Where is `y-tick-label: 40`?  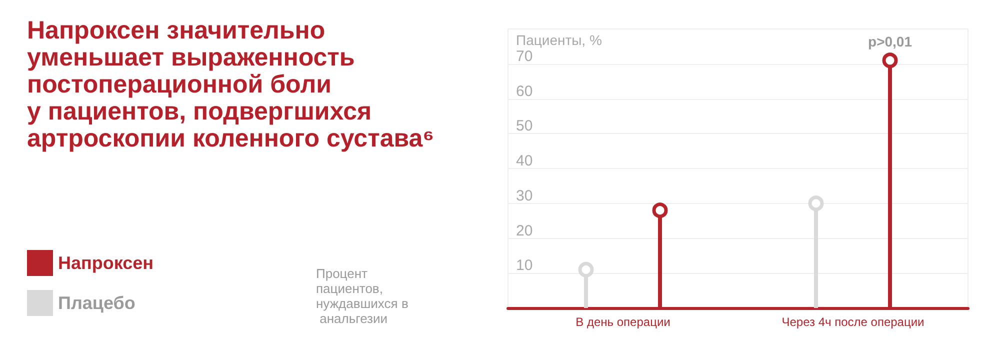 y-tick-label: 40 is located at coordinates (524, 161).